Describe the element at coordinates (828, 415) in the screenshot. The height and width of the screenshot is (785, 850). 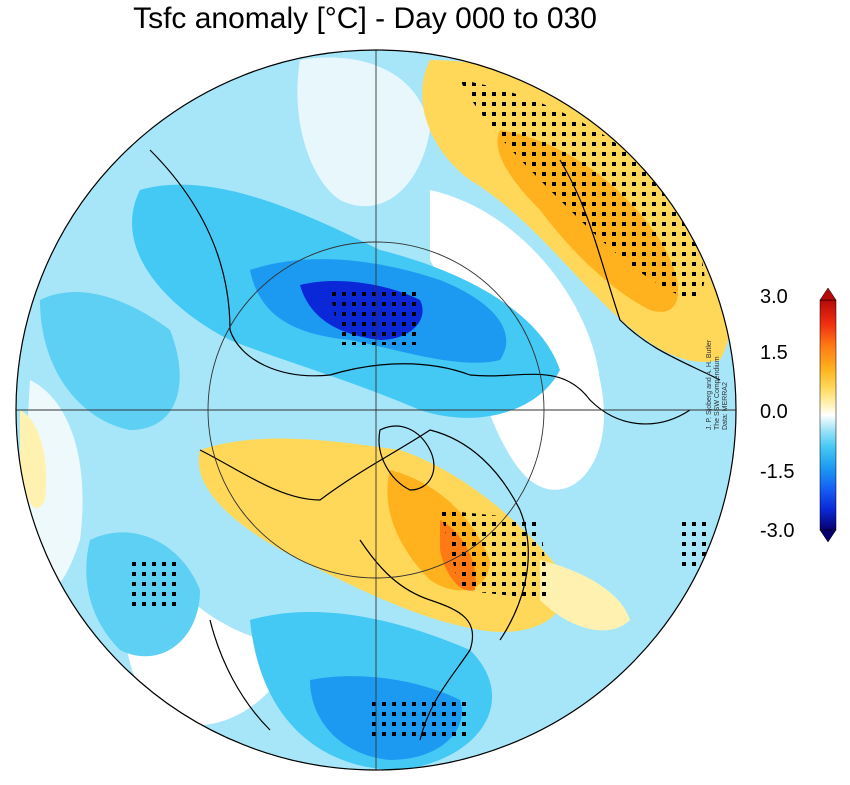
I see `colorbar` at that location.